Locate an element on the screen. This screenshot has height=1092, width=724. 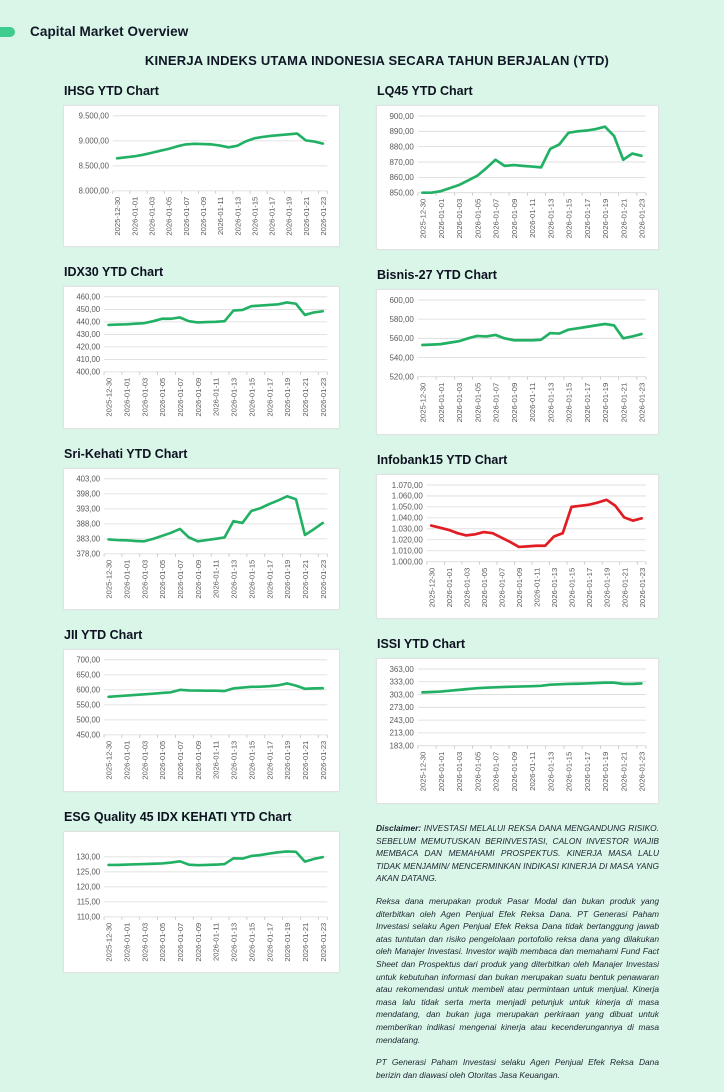
chart-title-sri-kehati: Sri-Kehati YTD Chart is located at coordinates (126, 453).